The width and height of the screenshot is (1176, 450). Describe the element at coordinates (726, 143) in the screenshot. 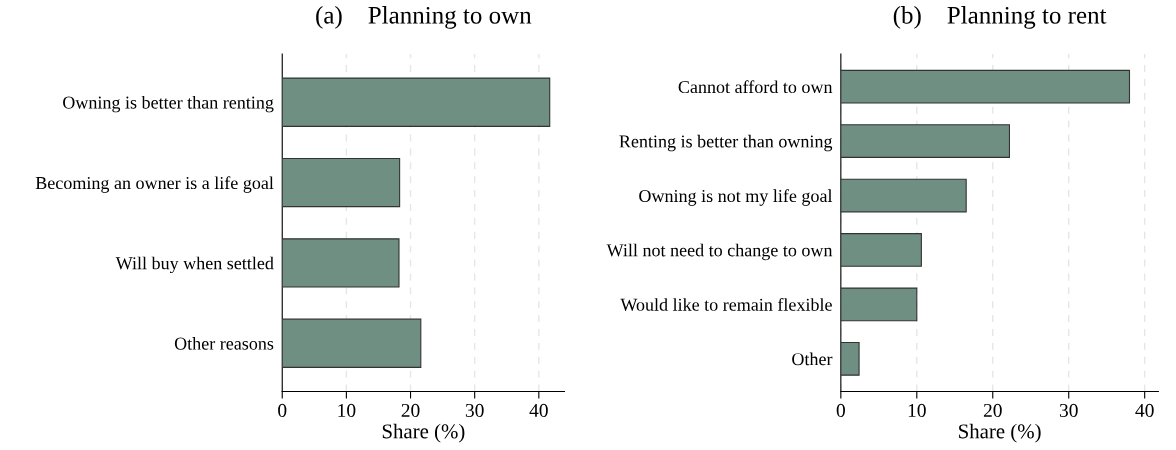

I see `y-tick-label: Renting is better than owning` at that location.